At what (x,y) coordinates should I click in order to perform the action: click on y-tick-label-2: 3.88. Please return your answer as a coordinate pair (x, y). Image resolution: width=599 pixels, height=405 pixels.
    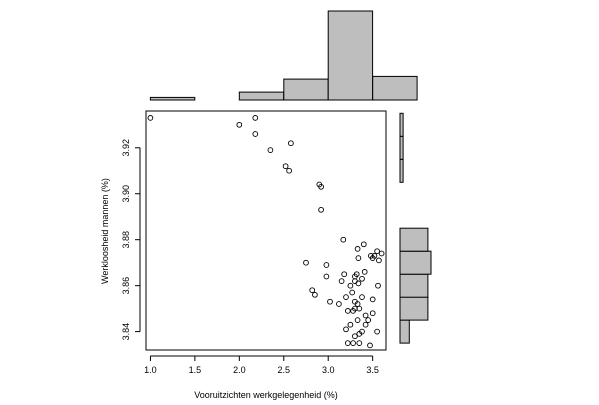
    Looking at the image, I should click on (126, 240).